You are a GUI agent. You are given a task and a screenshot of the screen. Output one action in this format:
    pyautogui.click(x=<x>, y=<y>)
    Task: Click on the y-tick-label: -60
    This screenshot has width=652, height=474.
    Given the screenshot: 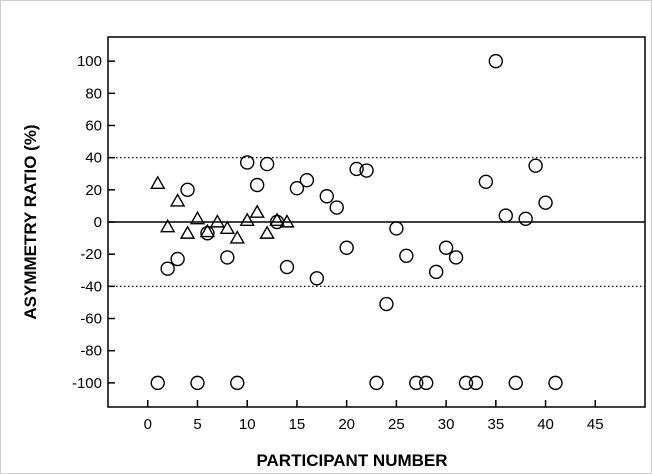 What is the action you would take?
    pyautogui.click(x=91, y=319)
    